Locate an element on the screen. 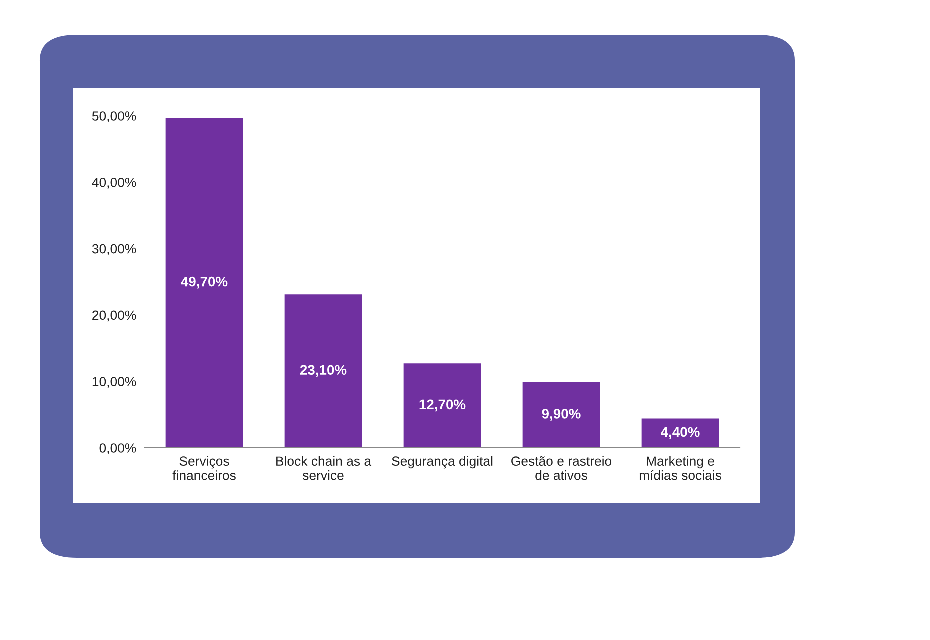 The image size is (930, 640). x-tick-label: Serviços financeiros is located at coordinates (204, 468).